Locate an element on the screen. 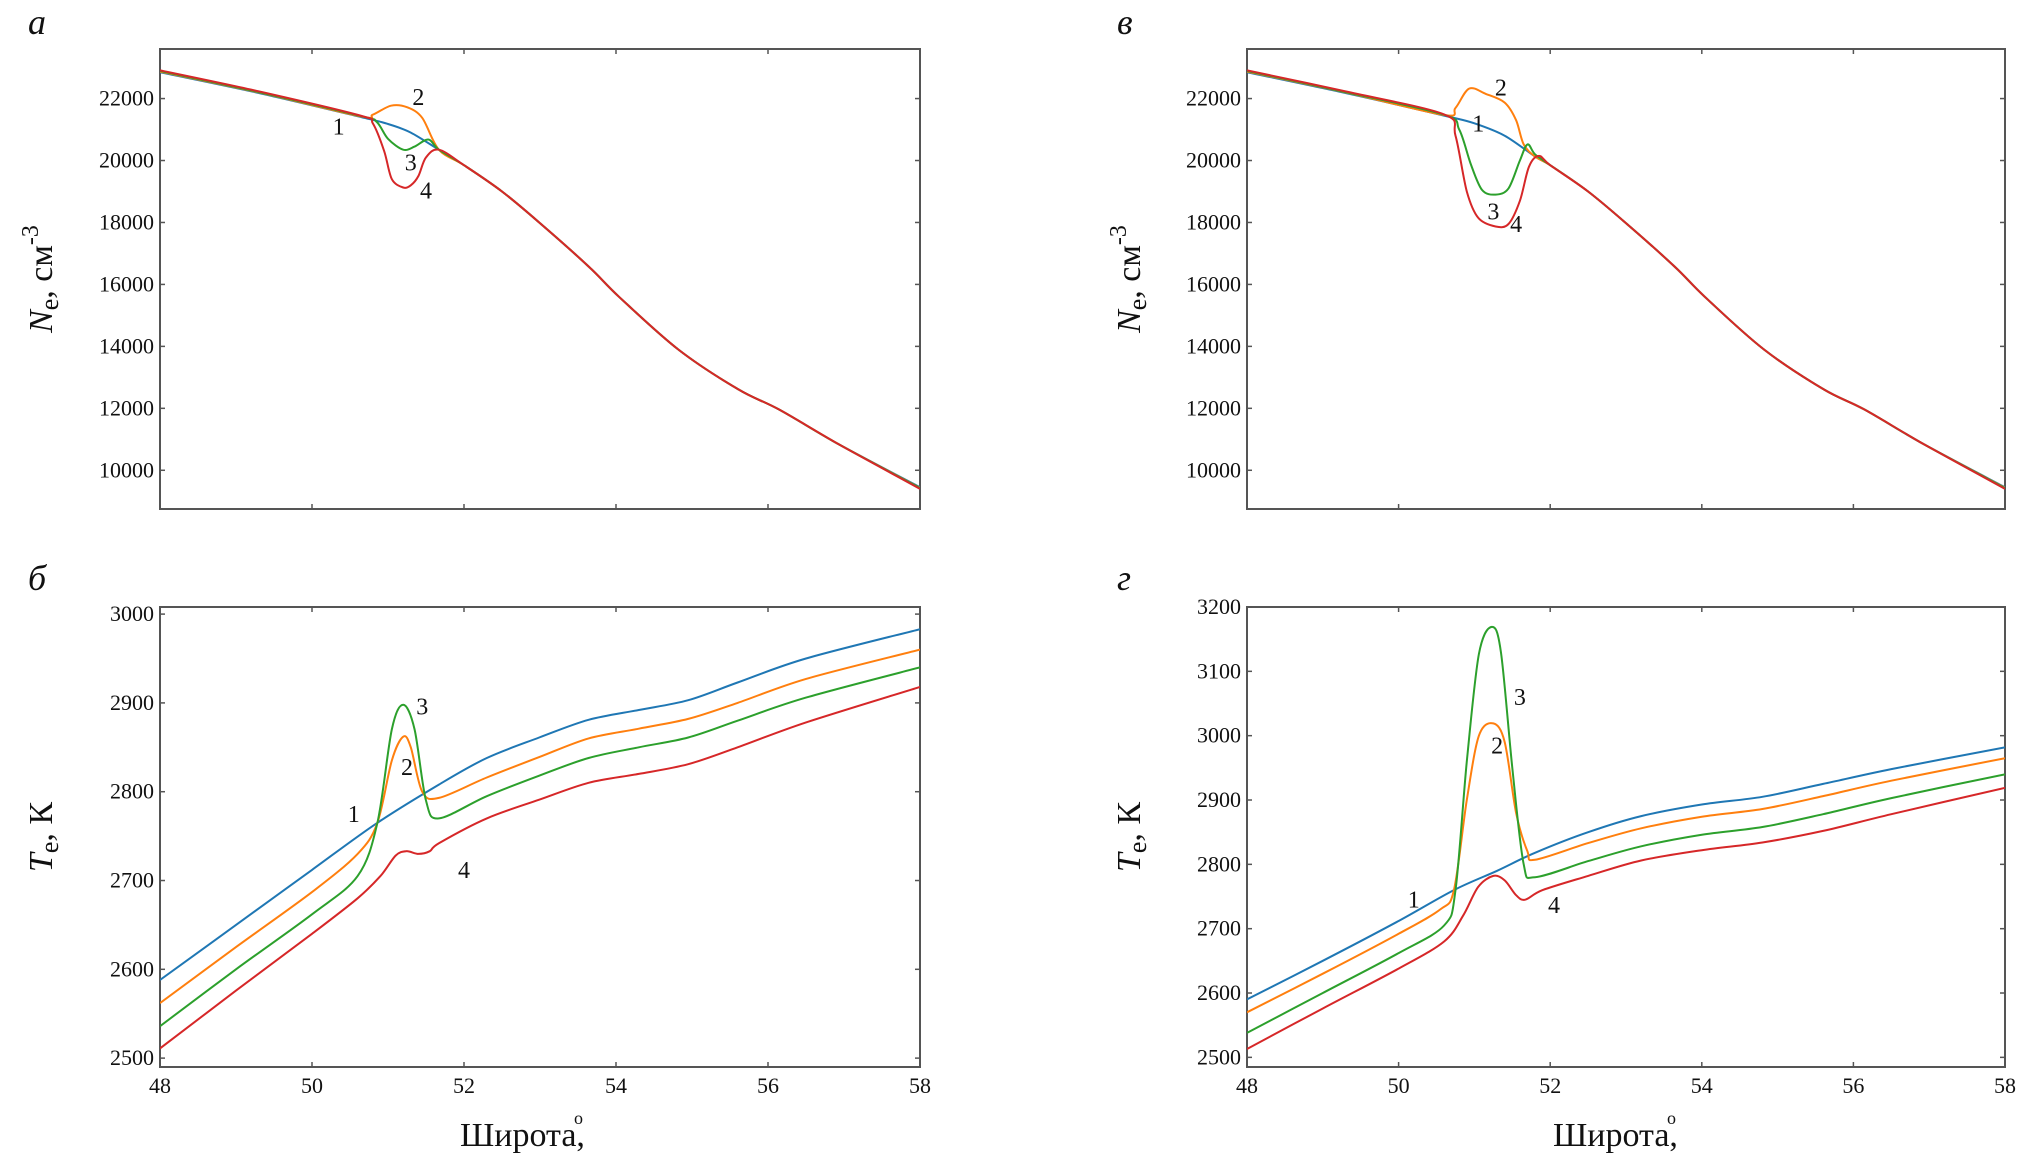  y-tick-label: 20000 is located at coordinates (1213, 160).